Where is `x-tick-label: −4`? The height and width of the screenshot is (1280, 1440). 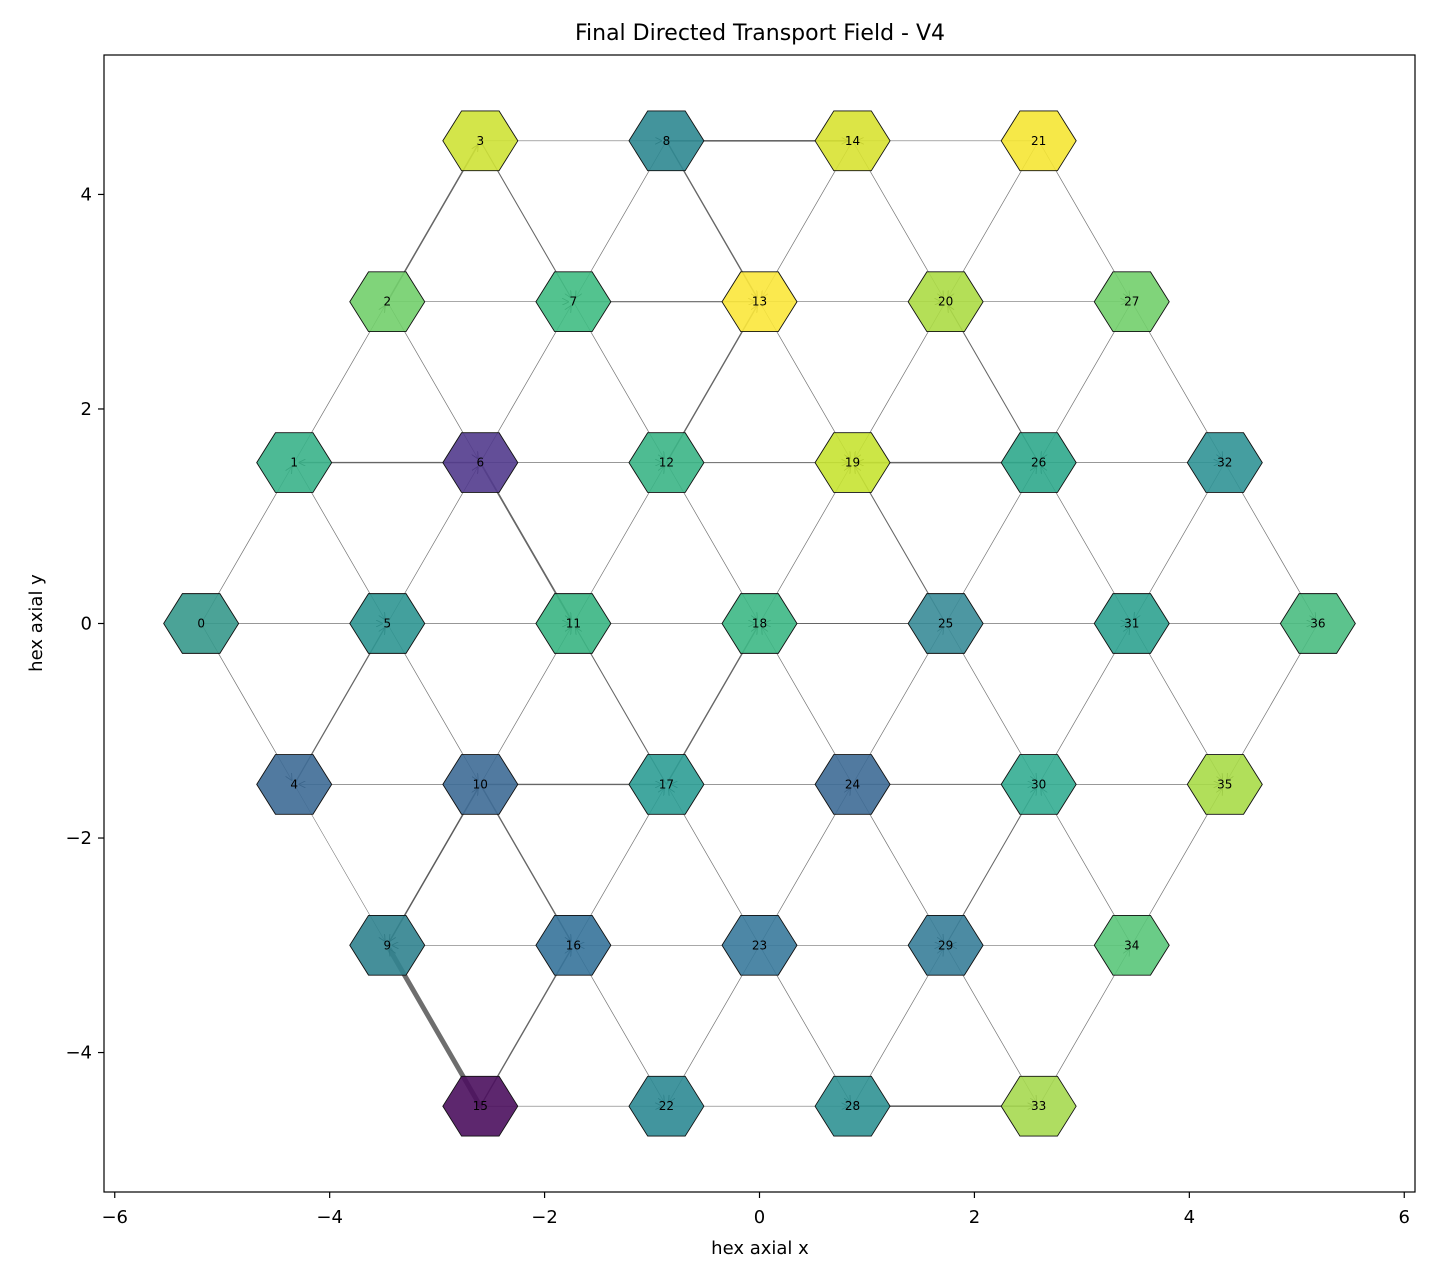 x-tick-label: −4 is located at coordinates (329, 1217).